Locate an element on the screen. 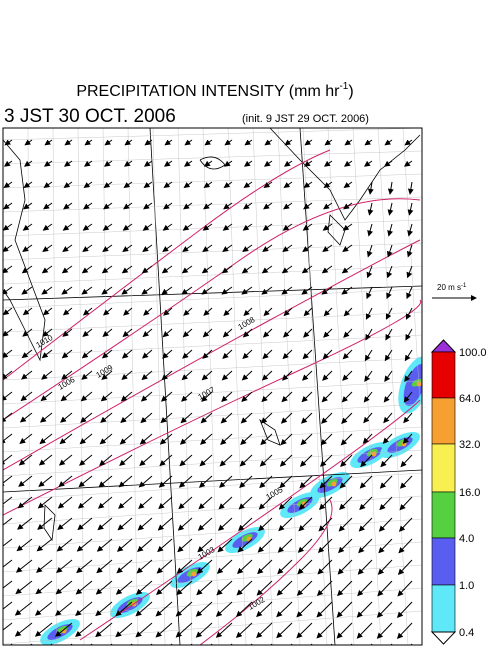 The width and height of the screenshot is (500, 650). isobar-label: 1005 is located at coordinates (275, 493).